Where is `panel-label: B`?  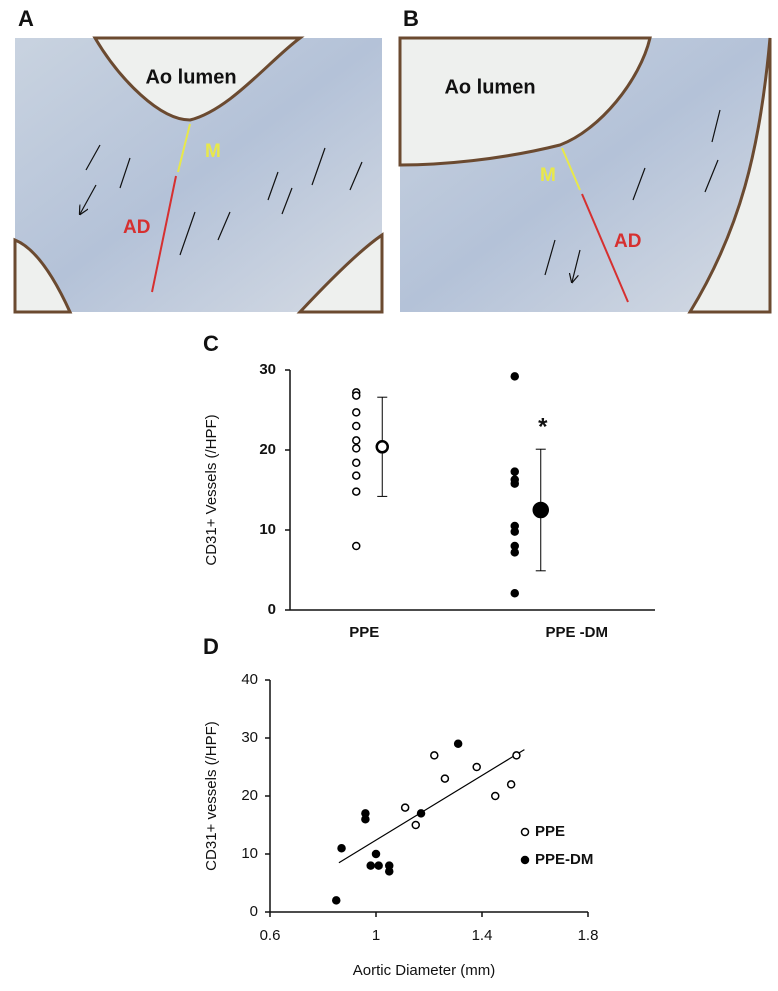
panel-label: B is located at coordinates (411, 18).